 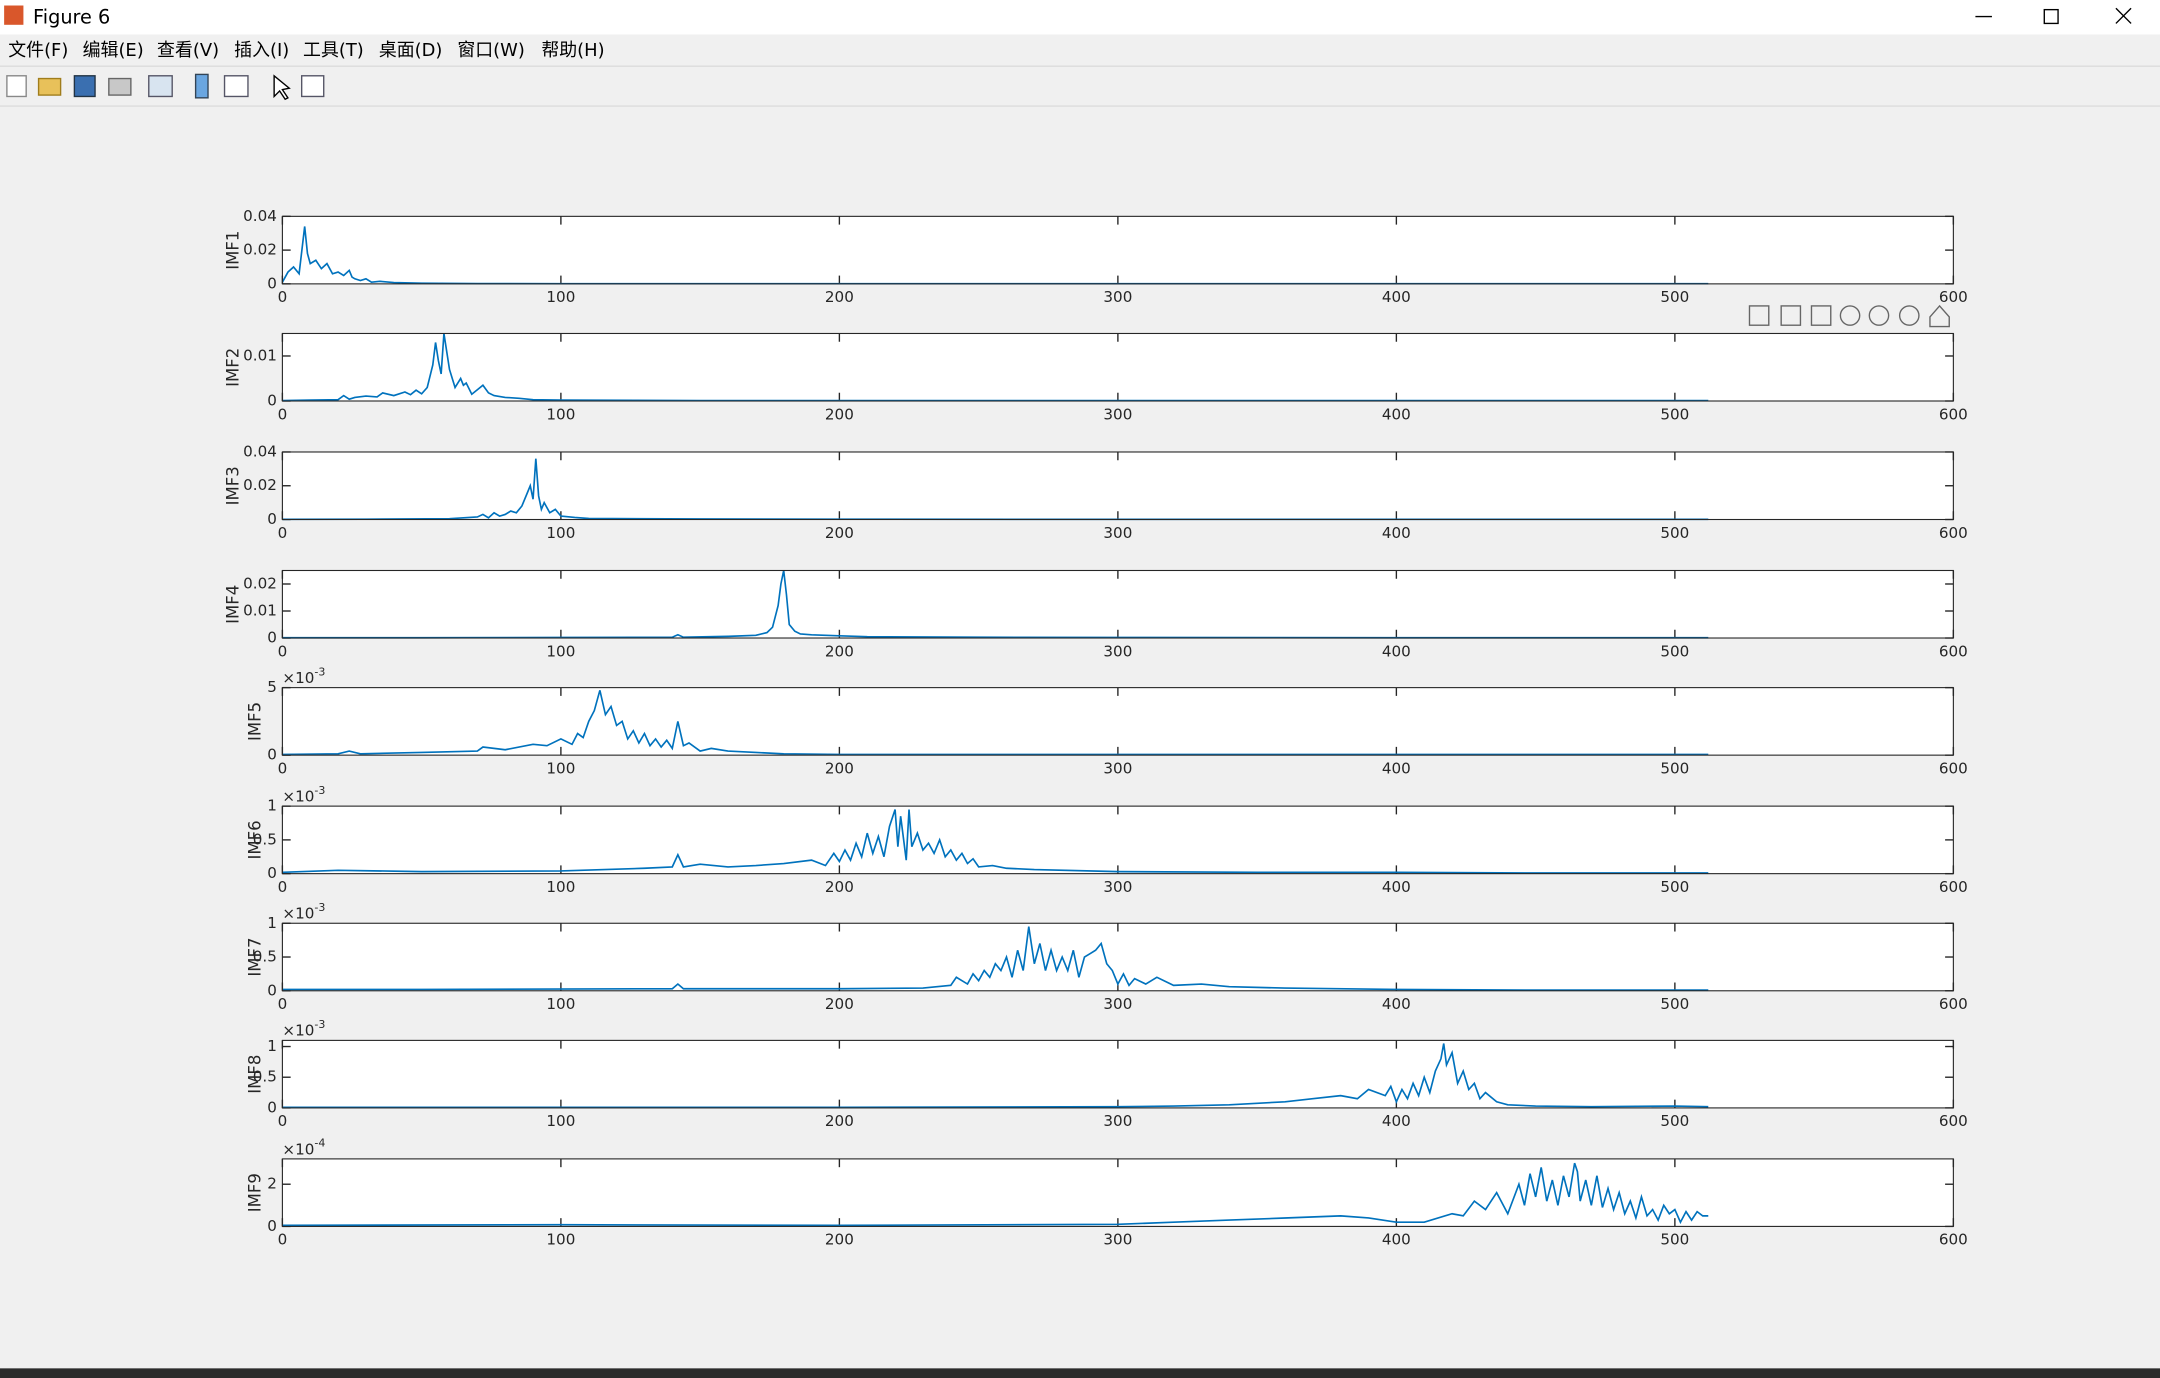 I want to click on y-axis-label: IMF6, so click(x=255, y=839).